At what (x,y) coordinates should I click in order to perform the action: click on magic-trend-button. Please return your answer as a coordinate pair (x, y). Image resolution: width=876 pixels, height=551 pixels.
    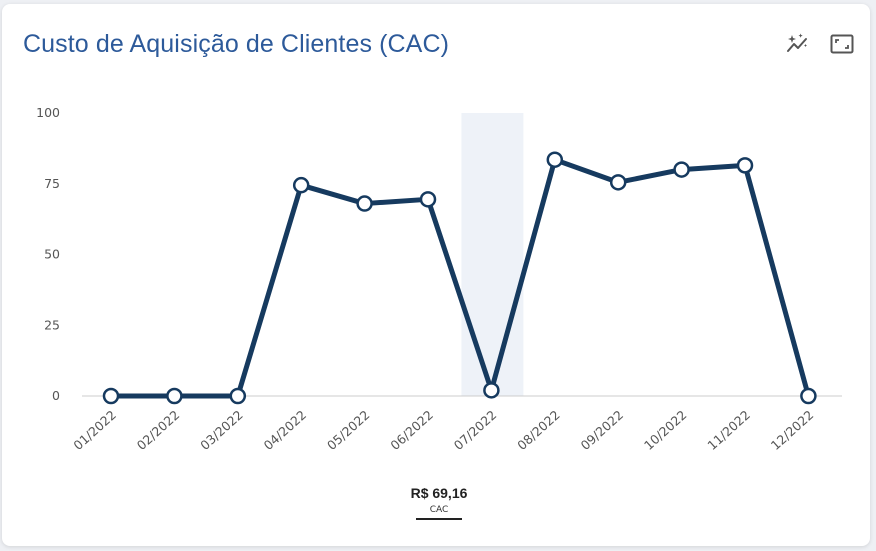
    Looking at the image, I should click on (798, 44).